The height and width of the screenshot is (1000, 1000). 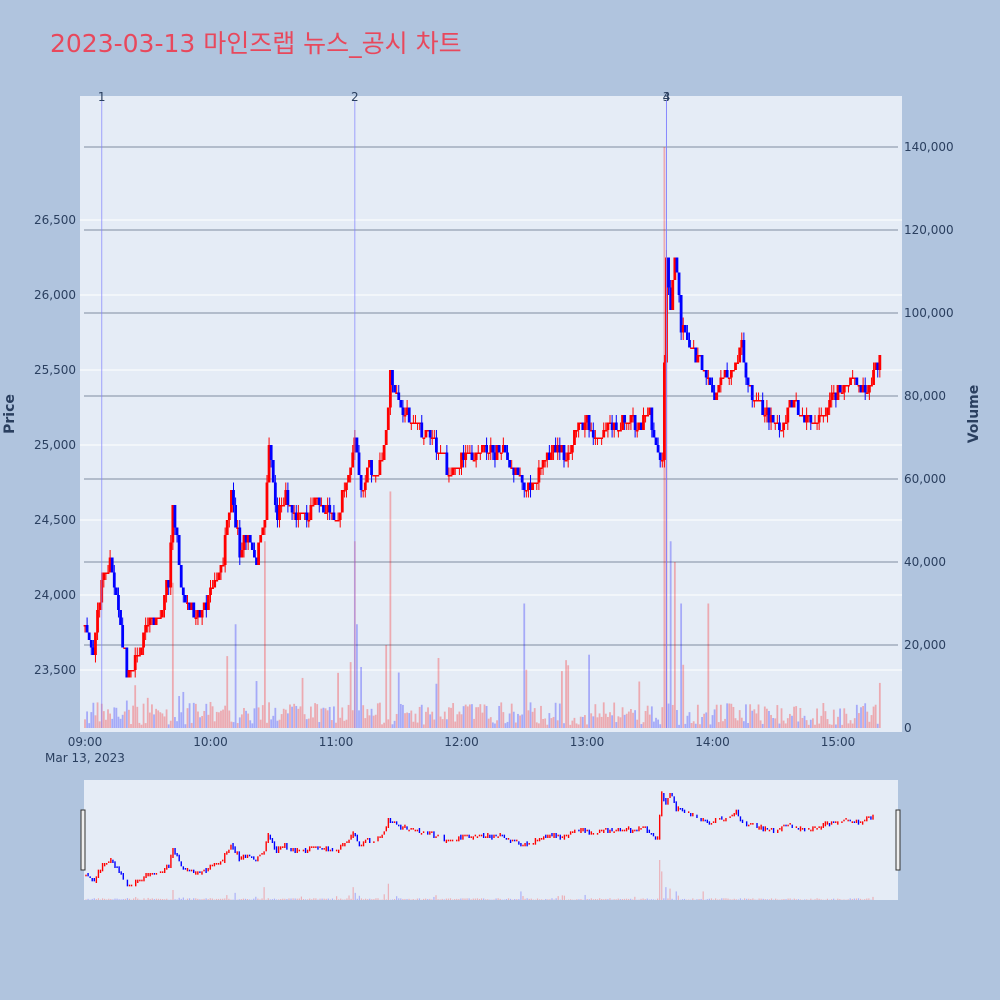 I want to click on time-tick-label: 09:00, so click(x=85, y=742).